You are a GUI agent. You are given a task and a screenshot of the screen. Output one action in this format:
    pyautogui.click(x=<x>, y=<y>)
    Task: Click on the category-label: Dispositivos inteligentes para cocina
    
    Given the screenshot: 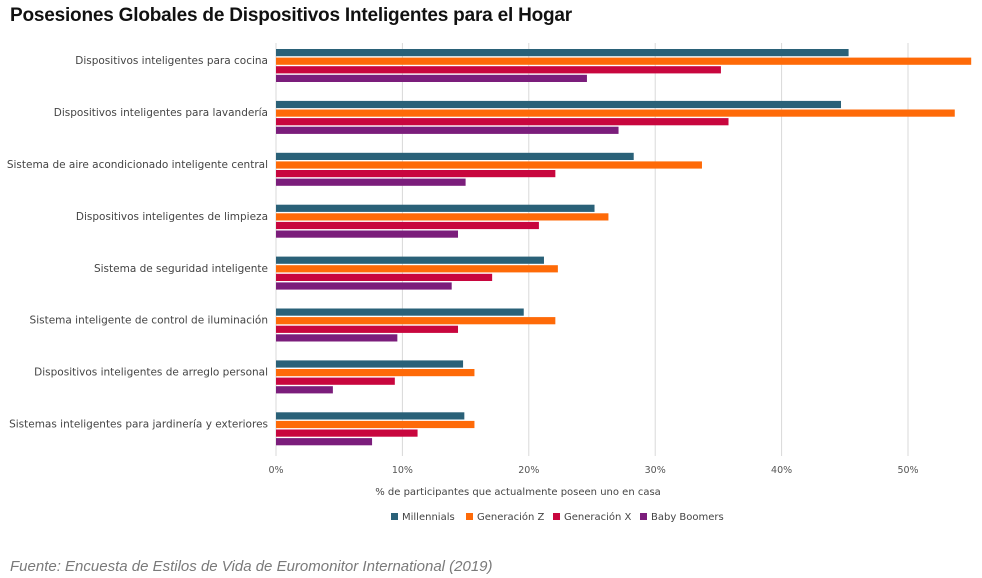 What is the action you would take?
    pyautogui.click(x=171, y=61)
    